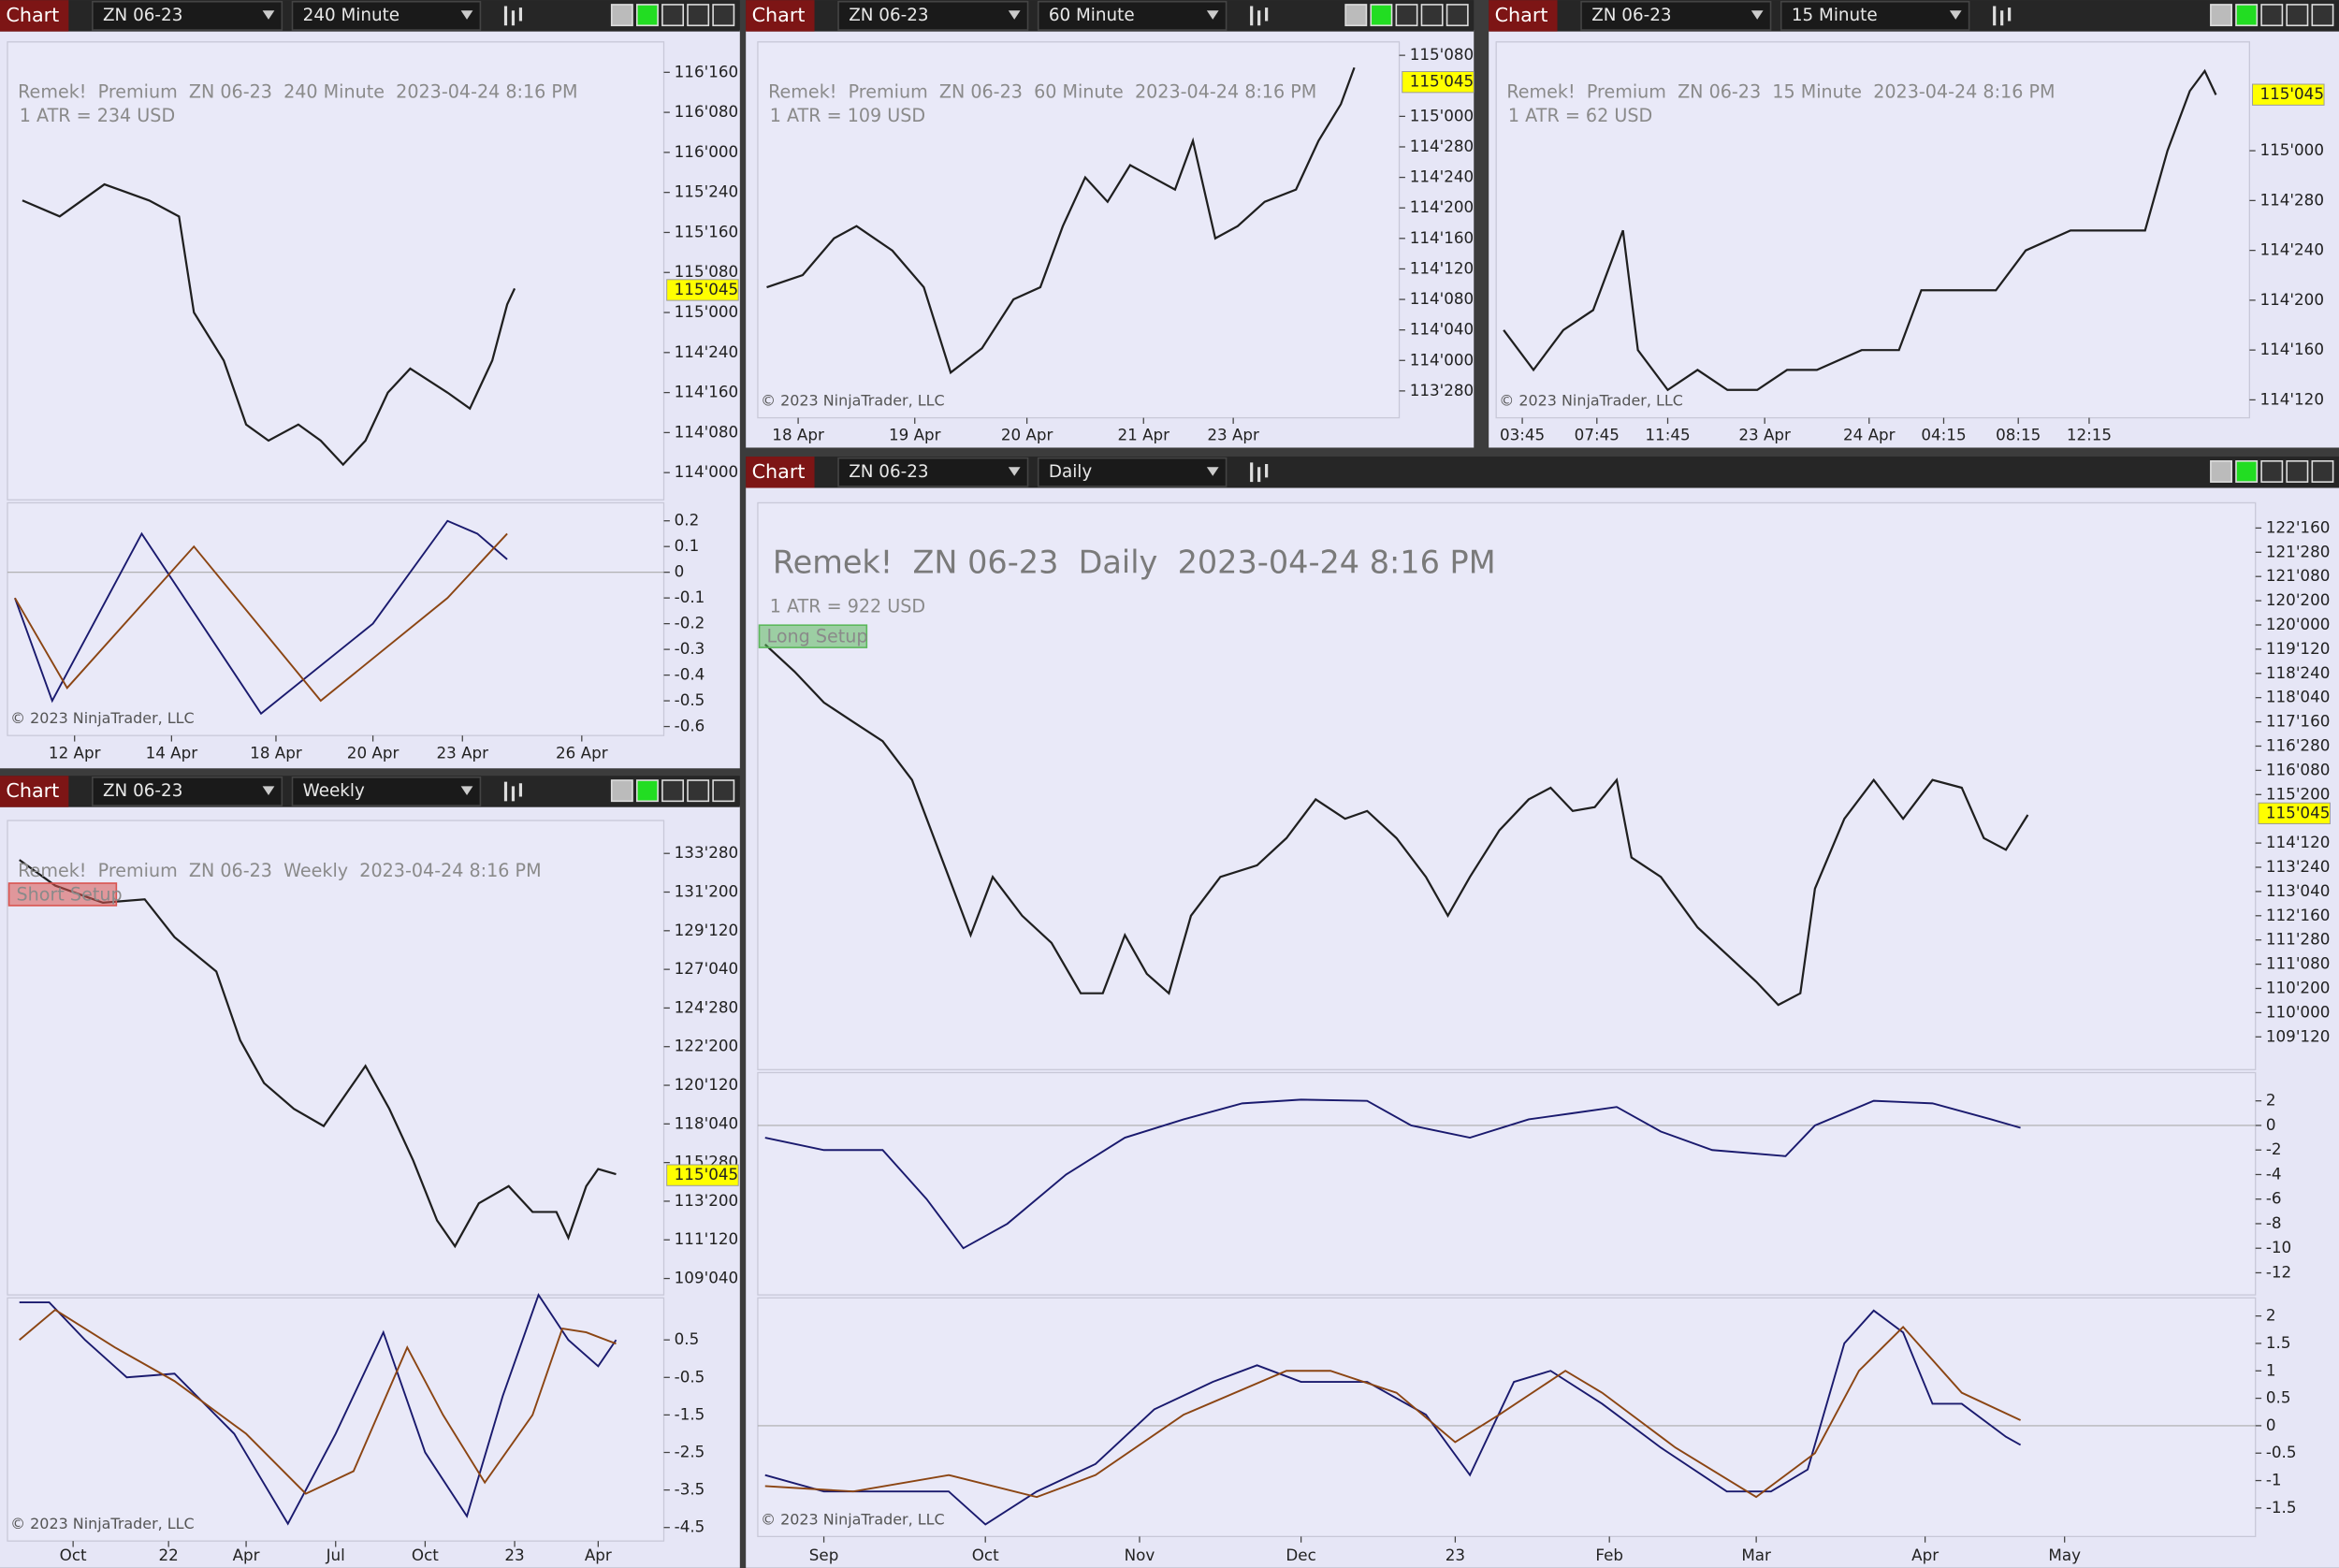  I want to click on x-tick-label: Apr, so click(598, 1555).